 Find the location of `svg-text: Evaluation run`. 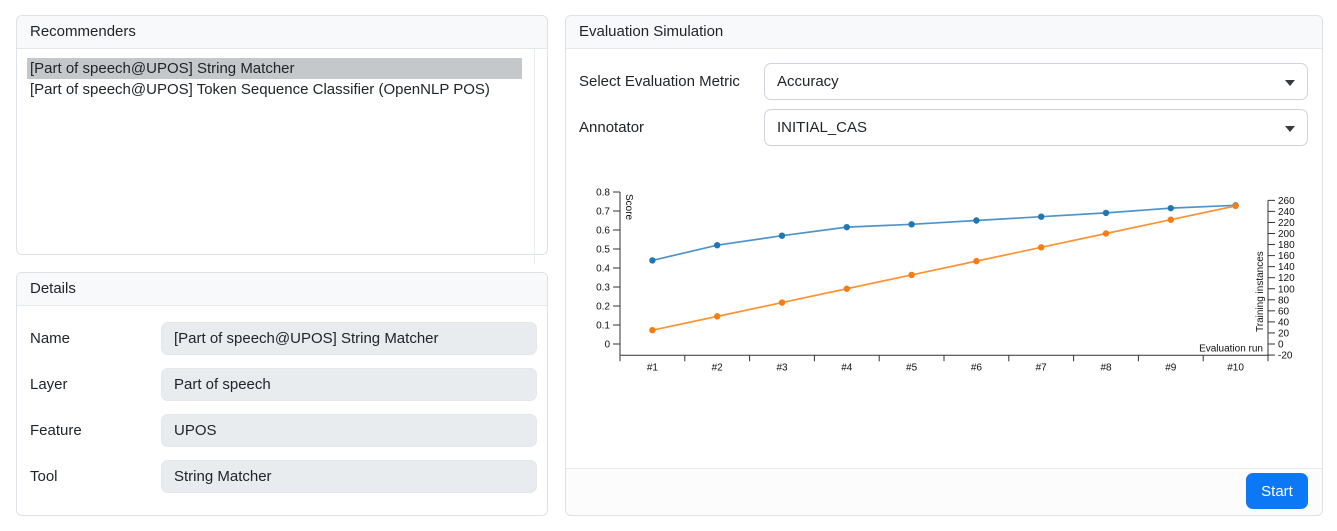

svg-text: Evaluation run is located at coordinates (1231, 349).